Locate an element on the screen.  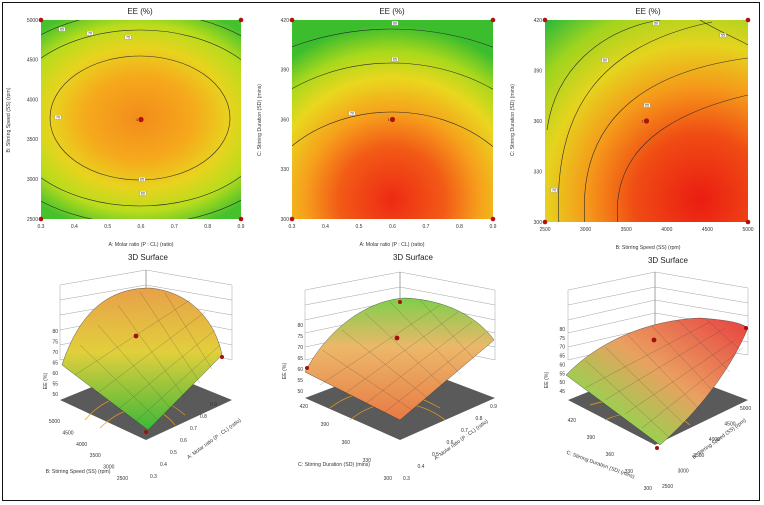
x-tick-label: 0.5 is located at coordinates (107, 227).